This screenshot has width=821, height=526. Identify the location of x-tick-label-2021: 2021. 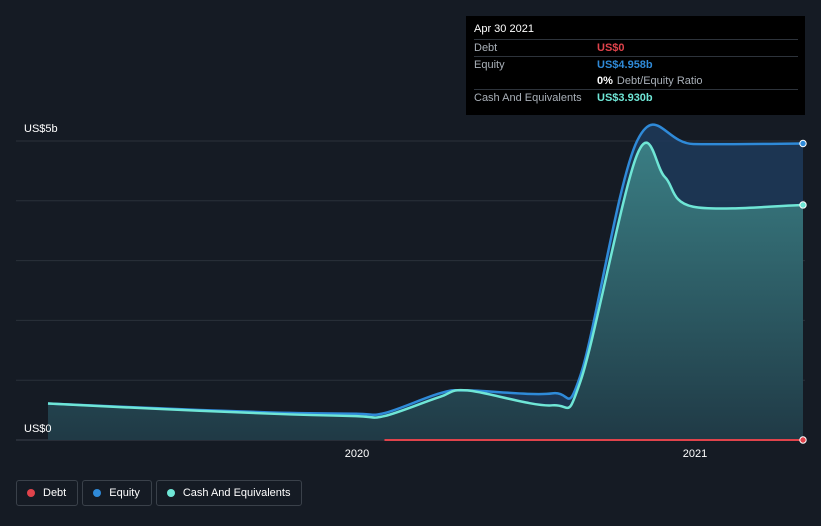
(695, 454).